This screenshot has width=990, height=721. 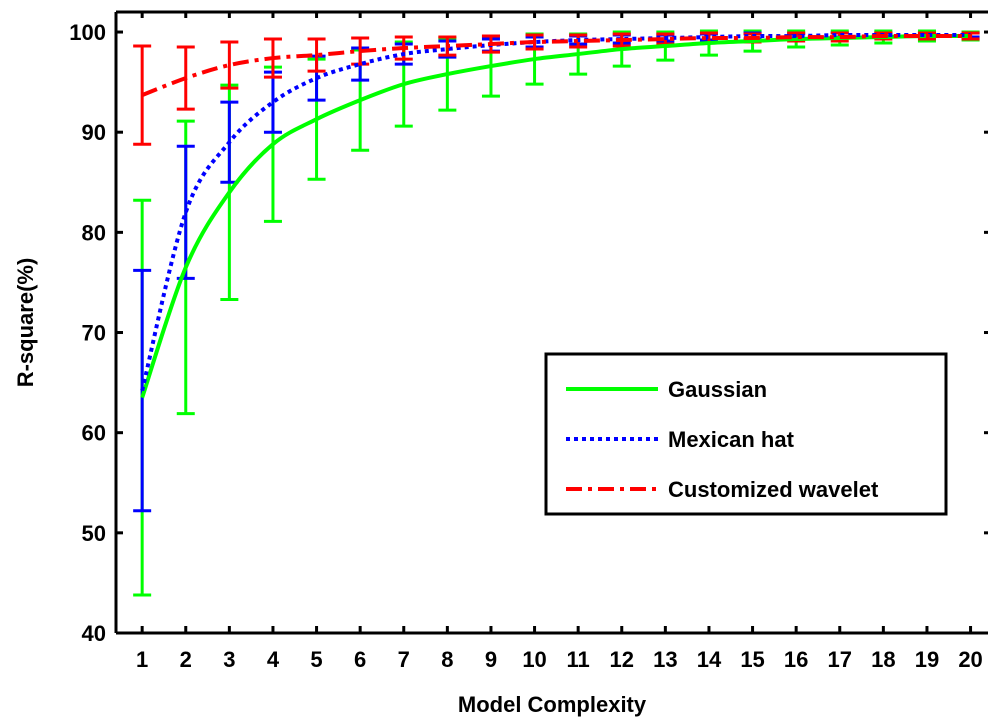 I want to click on x-tick-label: 15, so click(x=752, y=659).